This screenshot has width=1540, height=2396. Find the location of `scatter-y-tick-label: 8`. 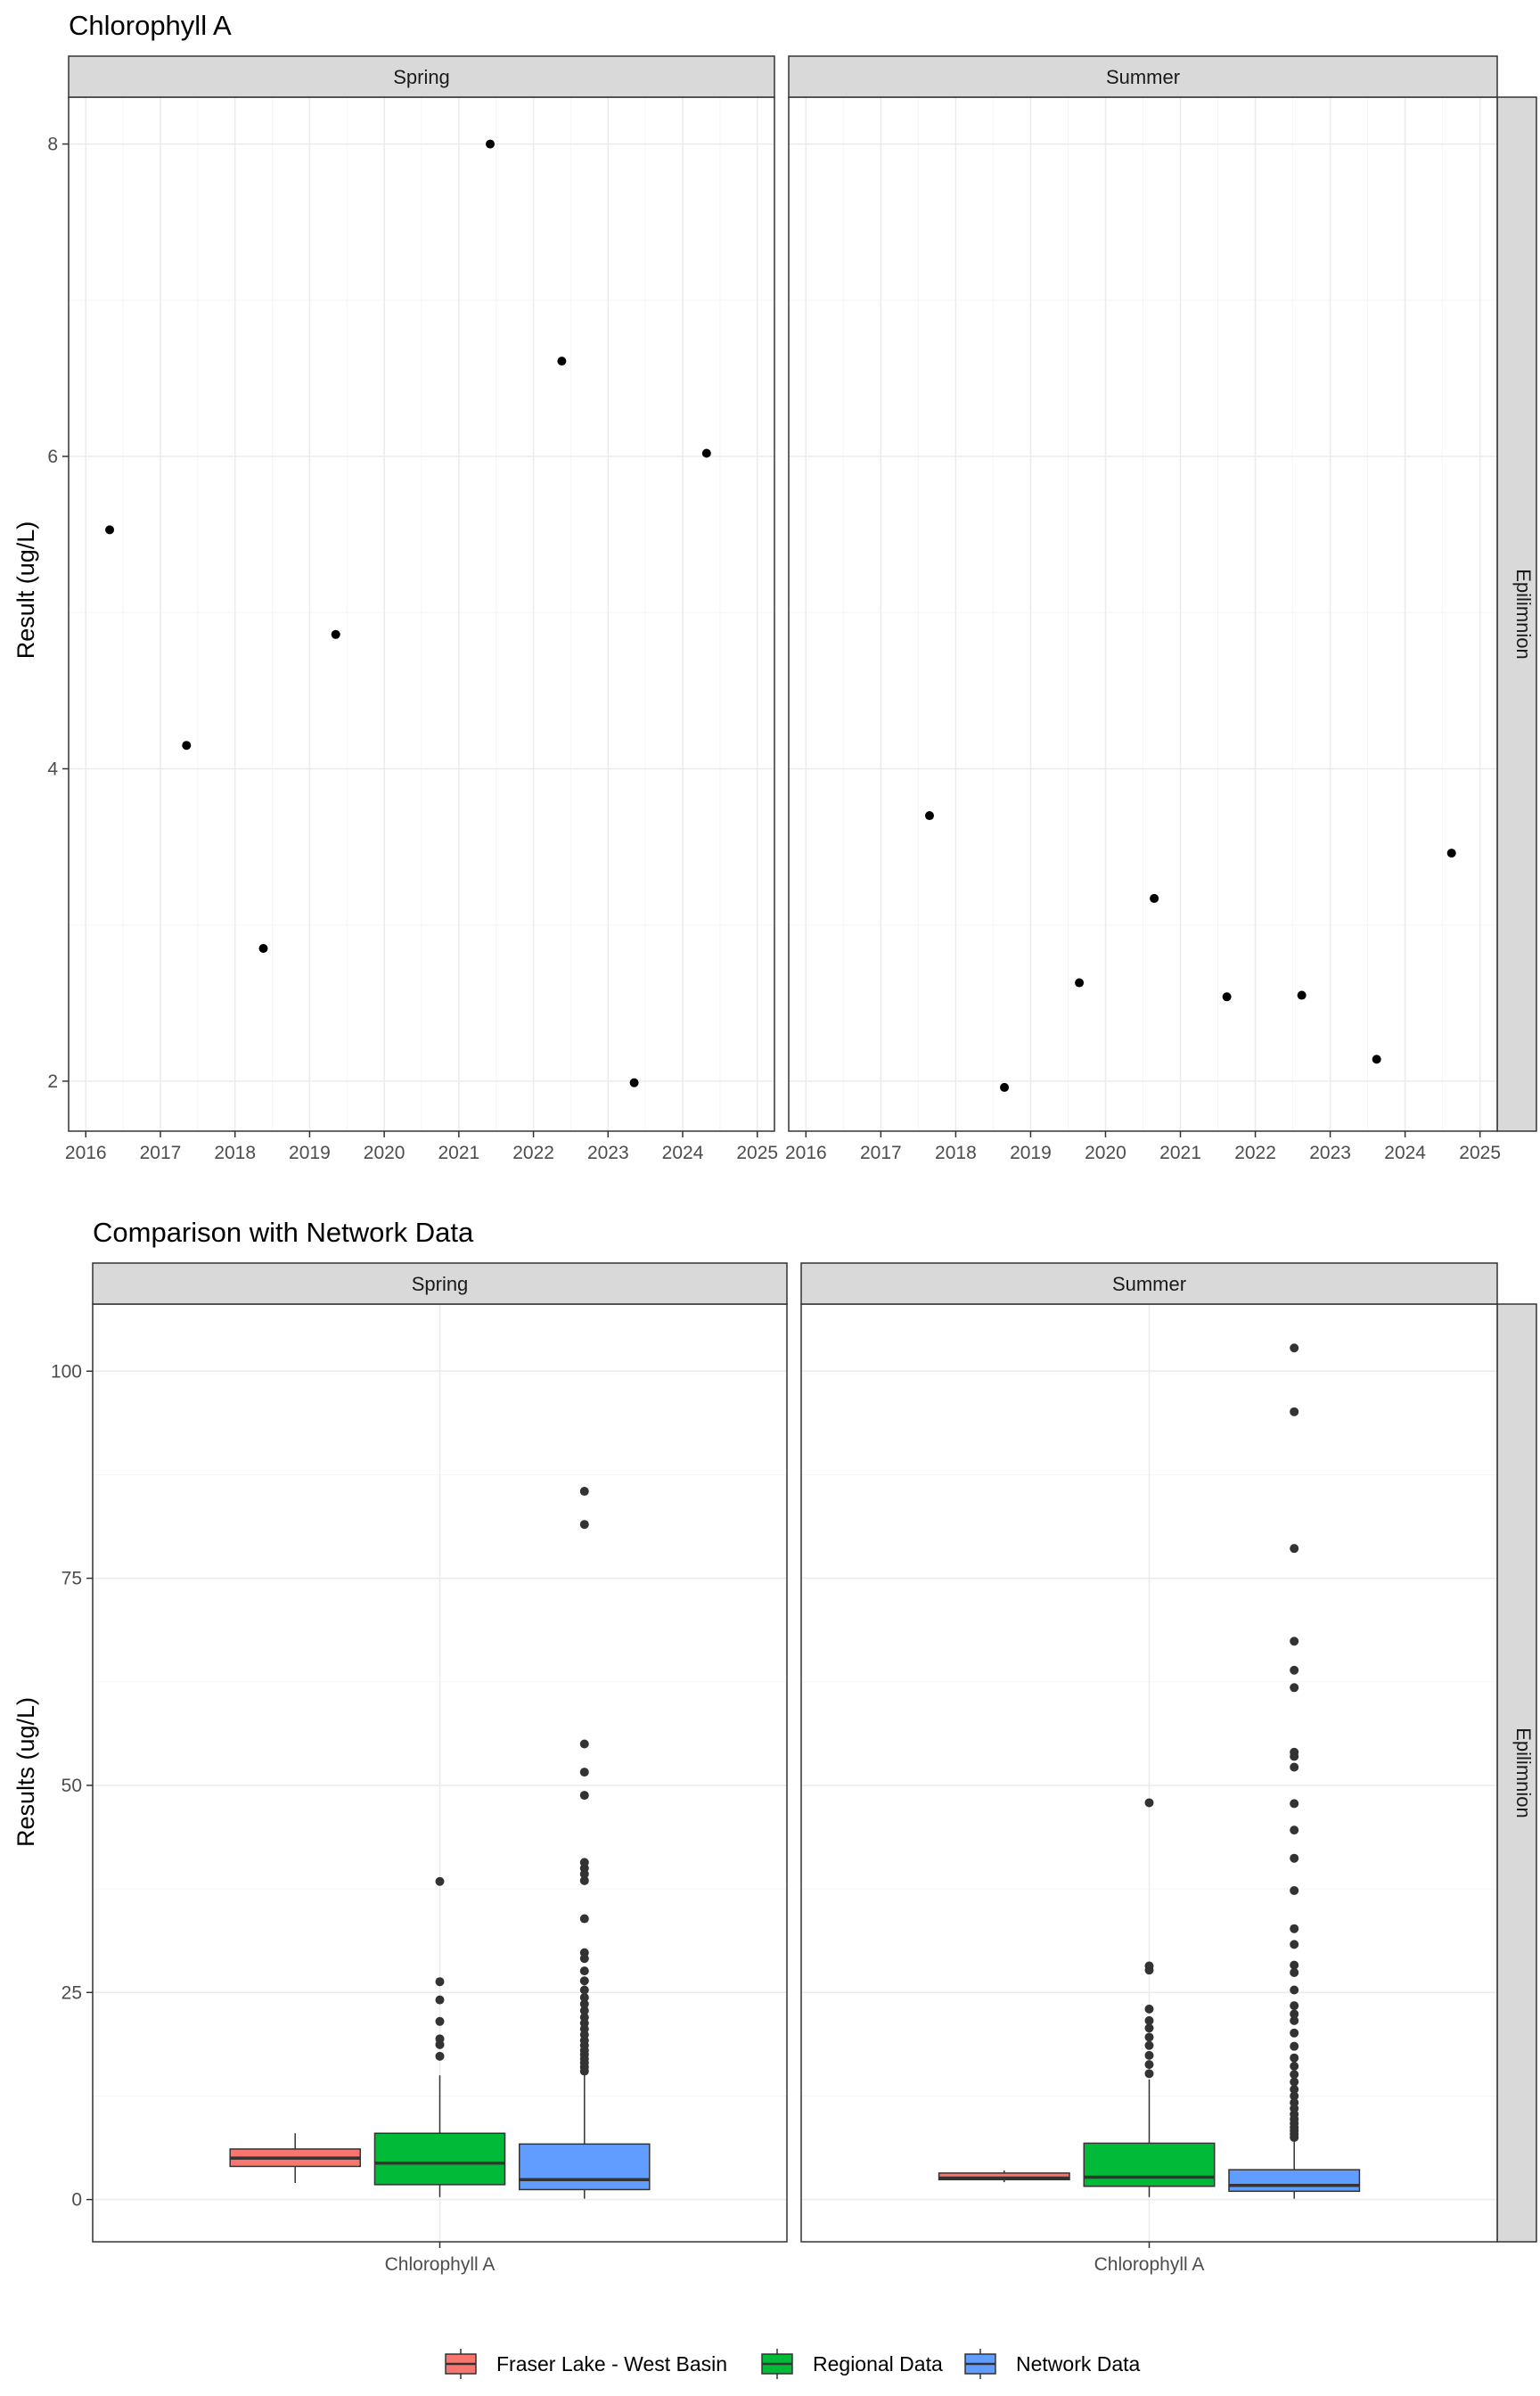

scatter-y-tick-label: 8 is located at coordinates (52, 145).